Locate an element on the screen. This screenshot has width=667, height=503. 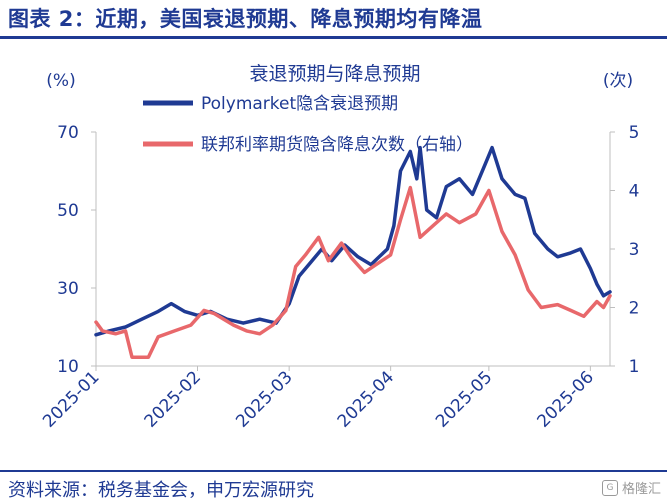
right-tick-label: 5 is located at coordinates (634, 133).